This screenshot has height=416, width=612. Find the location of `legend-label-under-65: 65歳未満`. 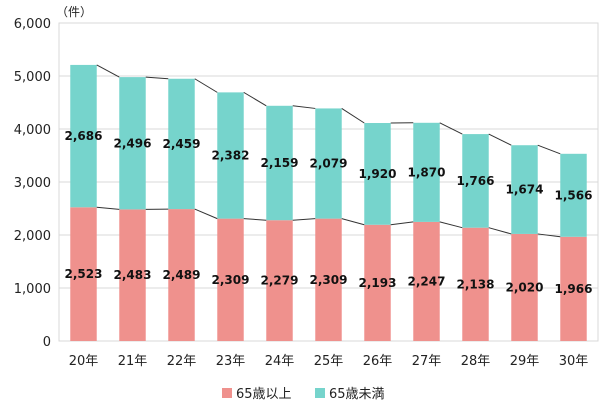

legend-label-under-65: 65歳未満 is located at coordinates (357, 394).